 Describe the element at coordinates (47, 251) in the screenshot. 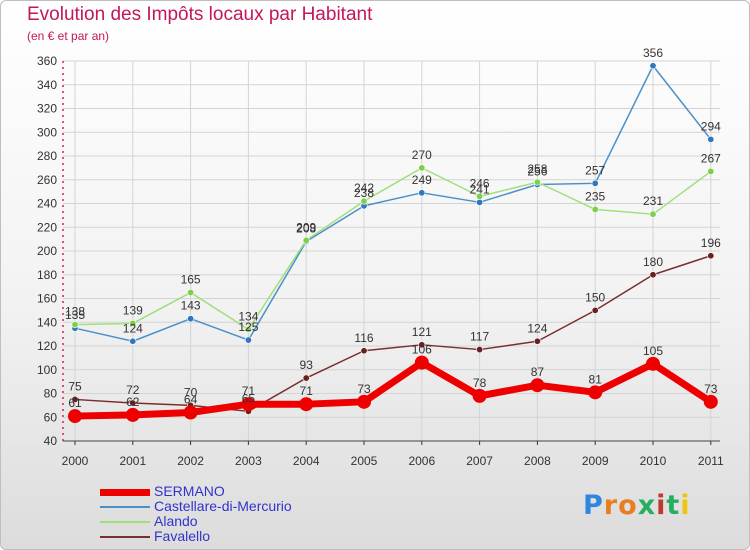

I see `y-tick-label: 200` at that location.